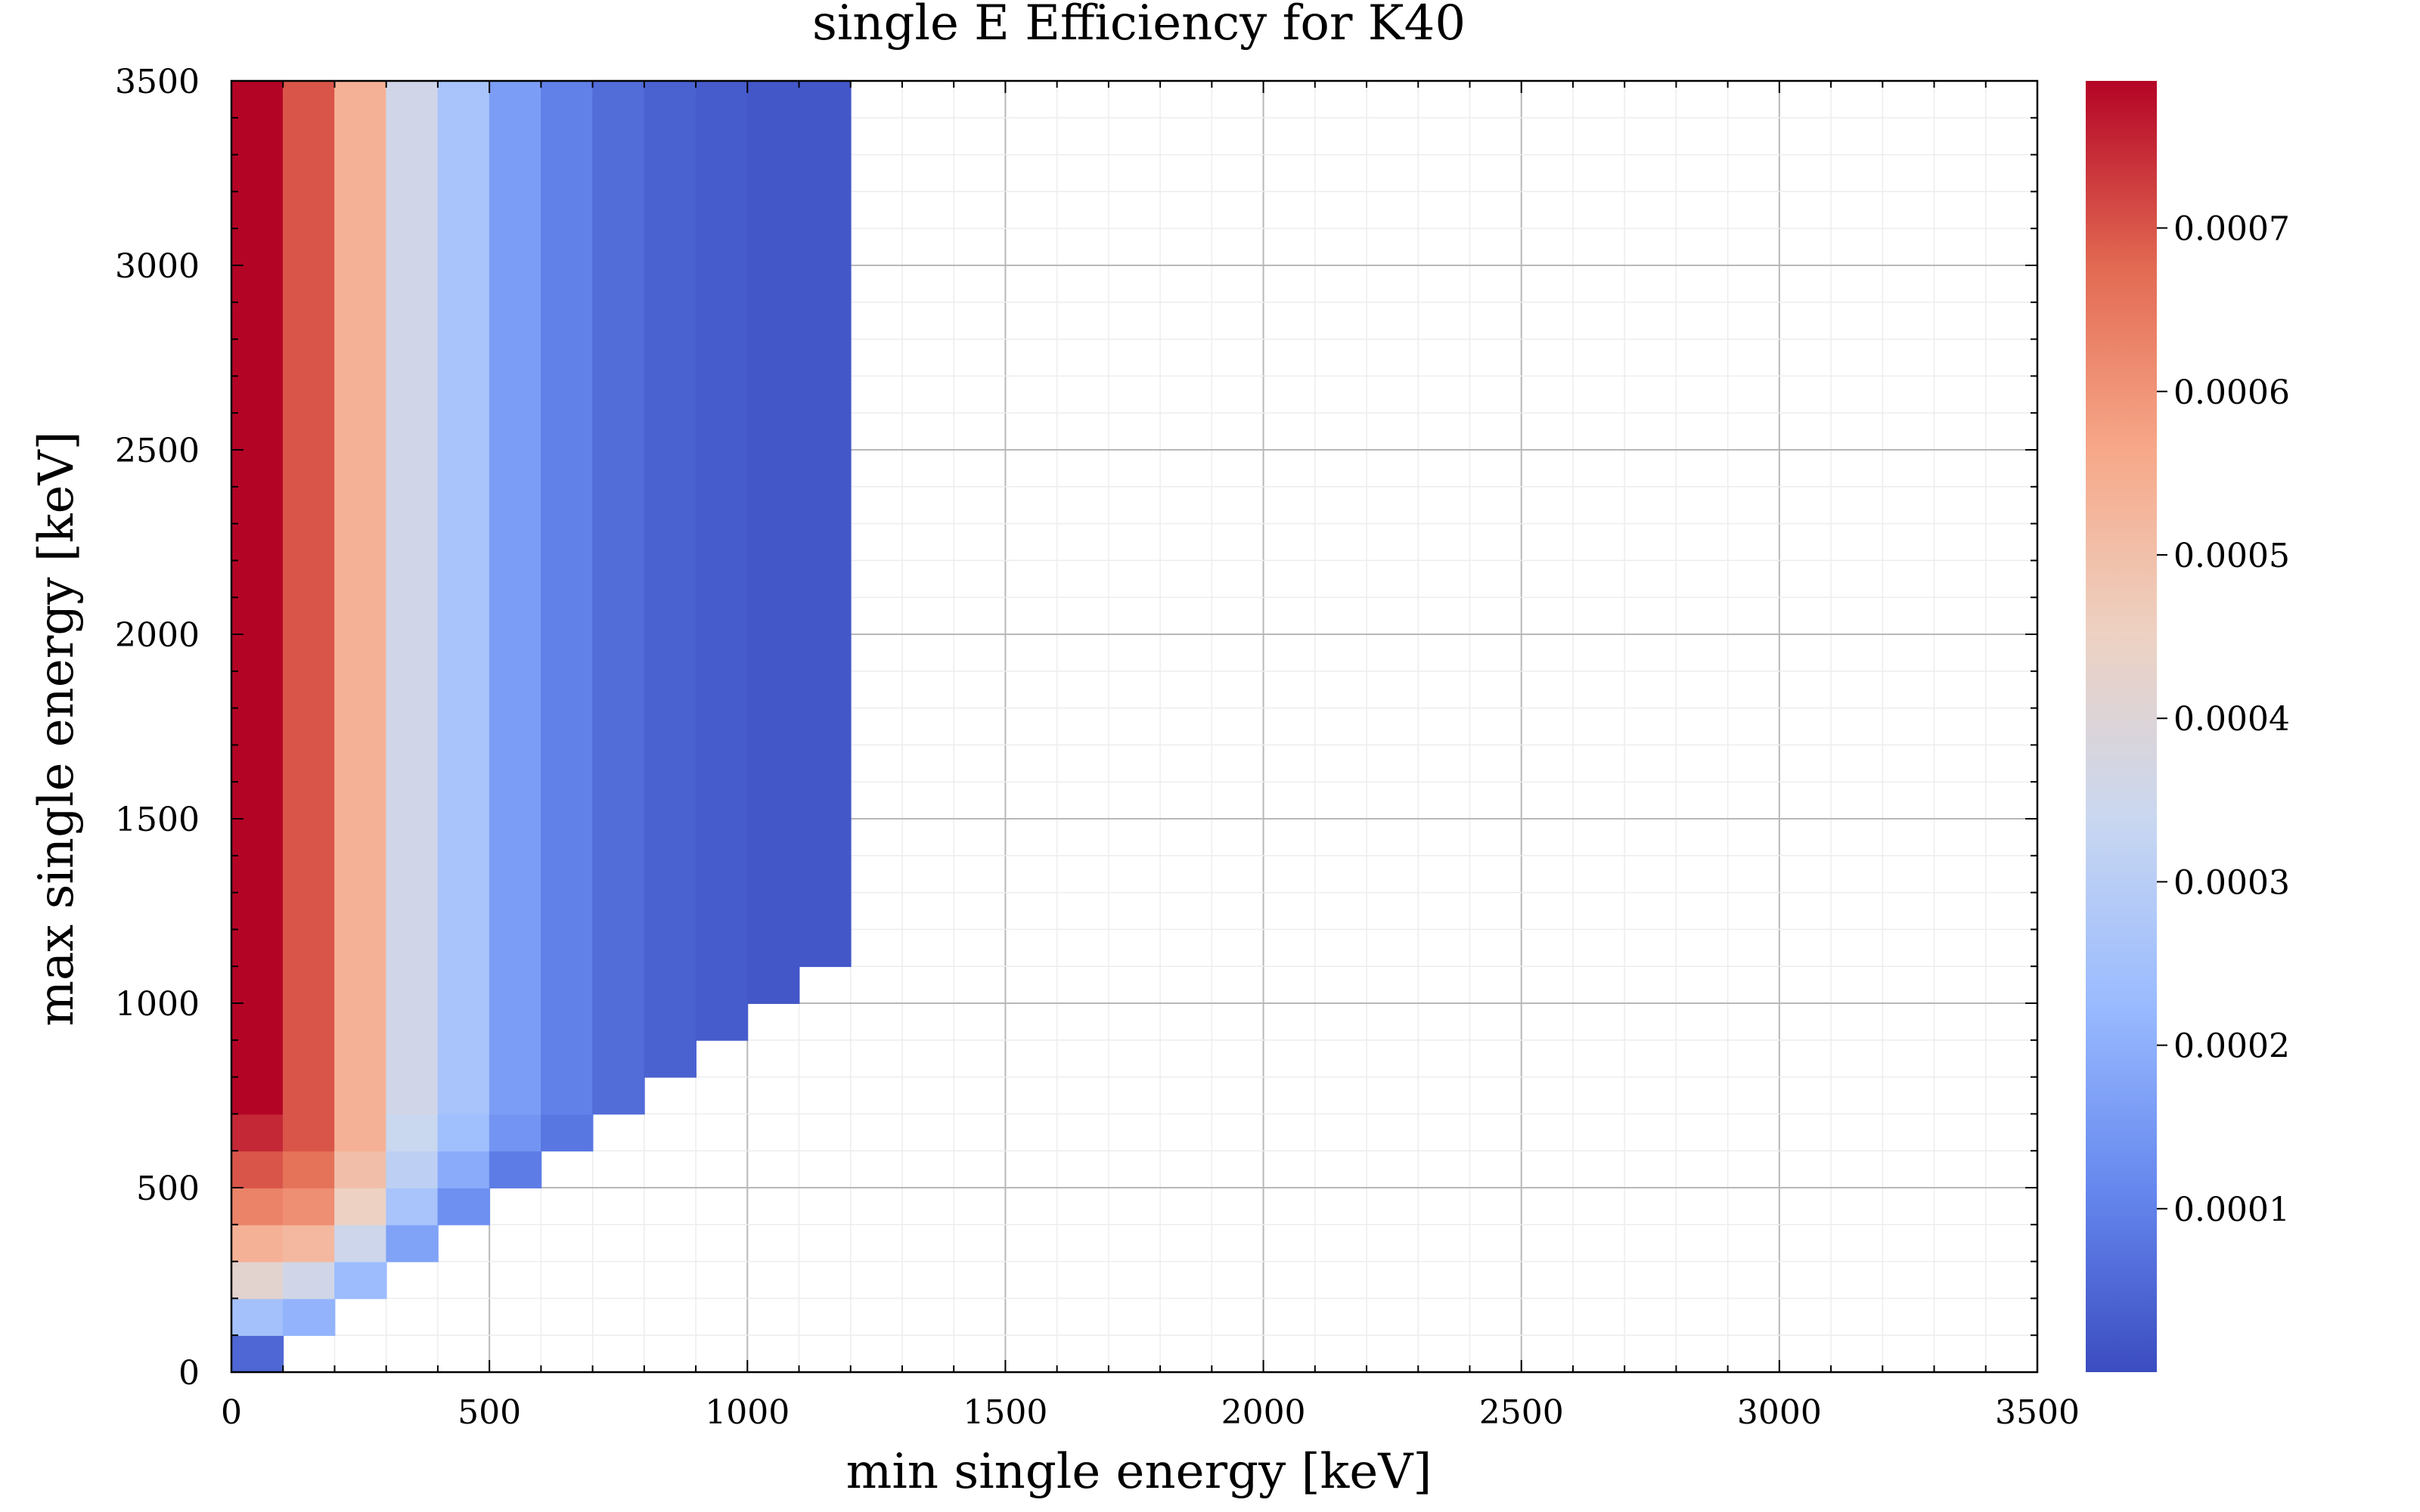  I want to click on x-tick-label: 1000, so click(747, 1412).